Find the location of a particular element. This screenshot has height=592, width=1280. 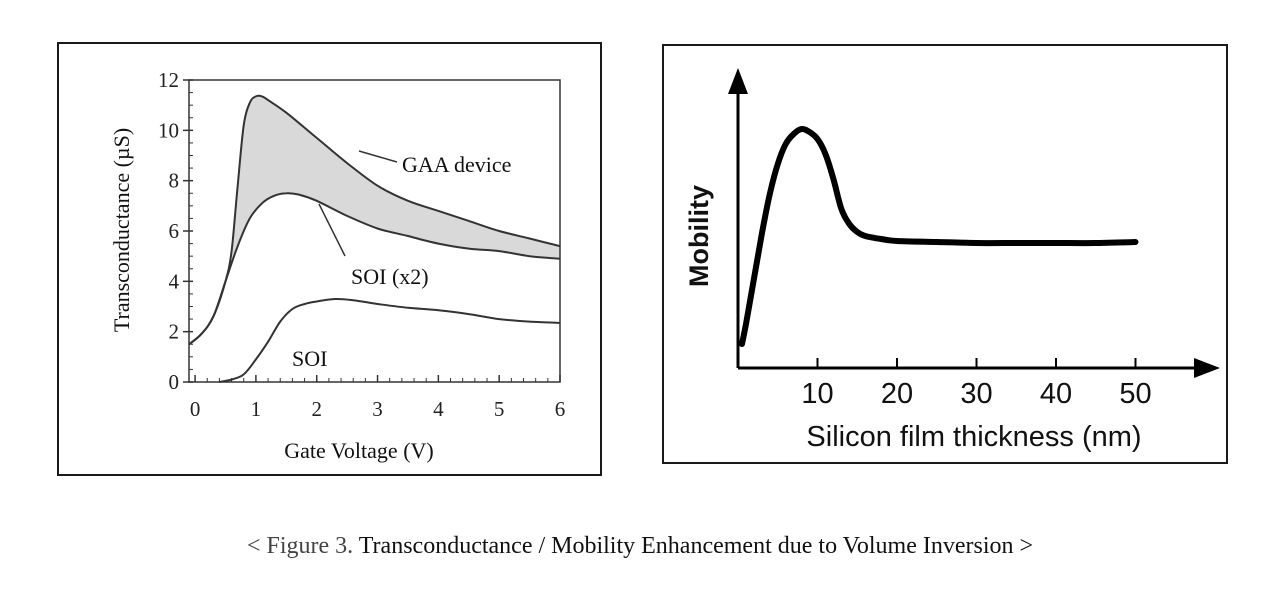

y-tick-label: 12 is located at coordinates (168, 80).